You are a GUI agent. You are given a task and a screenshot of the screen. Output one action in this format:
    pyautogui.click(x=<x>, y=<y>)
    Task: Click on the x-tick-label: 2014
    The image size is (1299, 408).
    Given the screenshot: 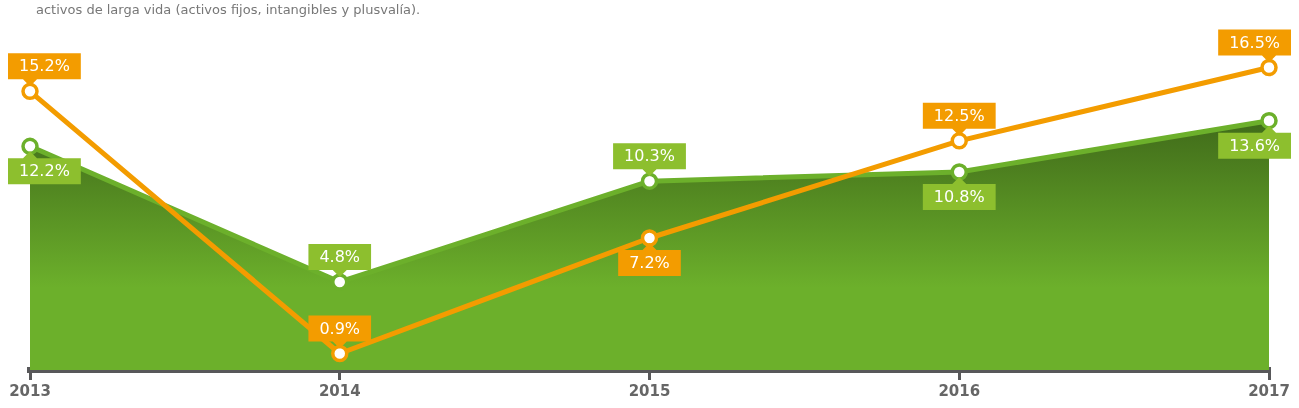 What is the action you would take?
    pyautogui.click(x=339, y=390)
    